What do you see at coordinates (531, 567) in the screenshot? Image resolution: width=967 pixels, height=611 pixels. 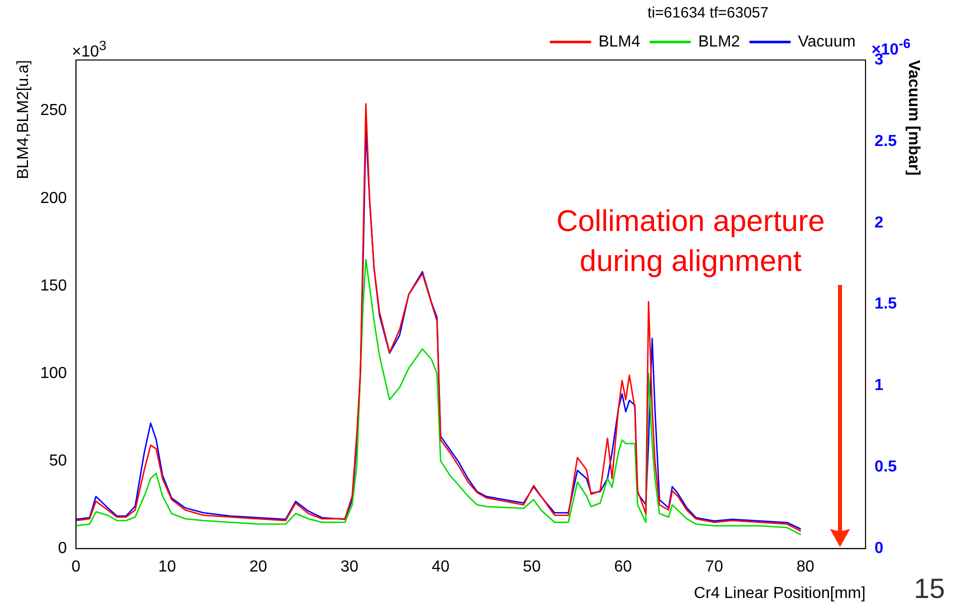 I see `x-tick-label: 50` at bounding box center [531, 567].